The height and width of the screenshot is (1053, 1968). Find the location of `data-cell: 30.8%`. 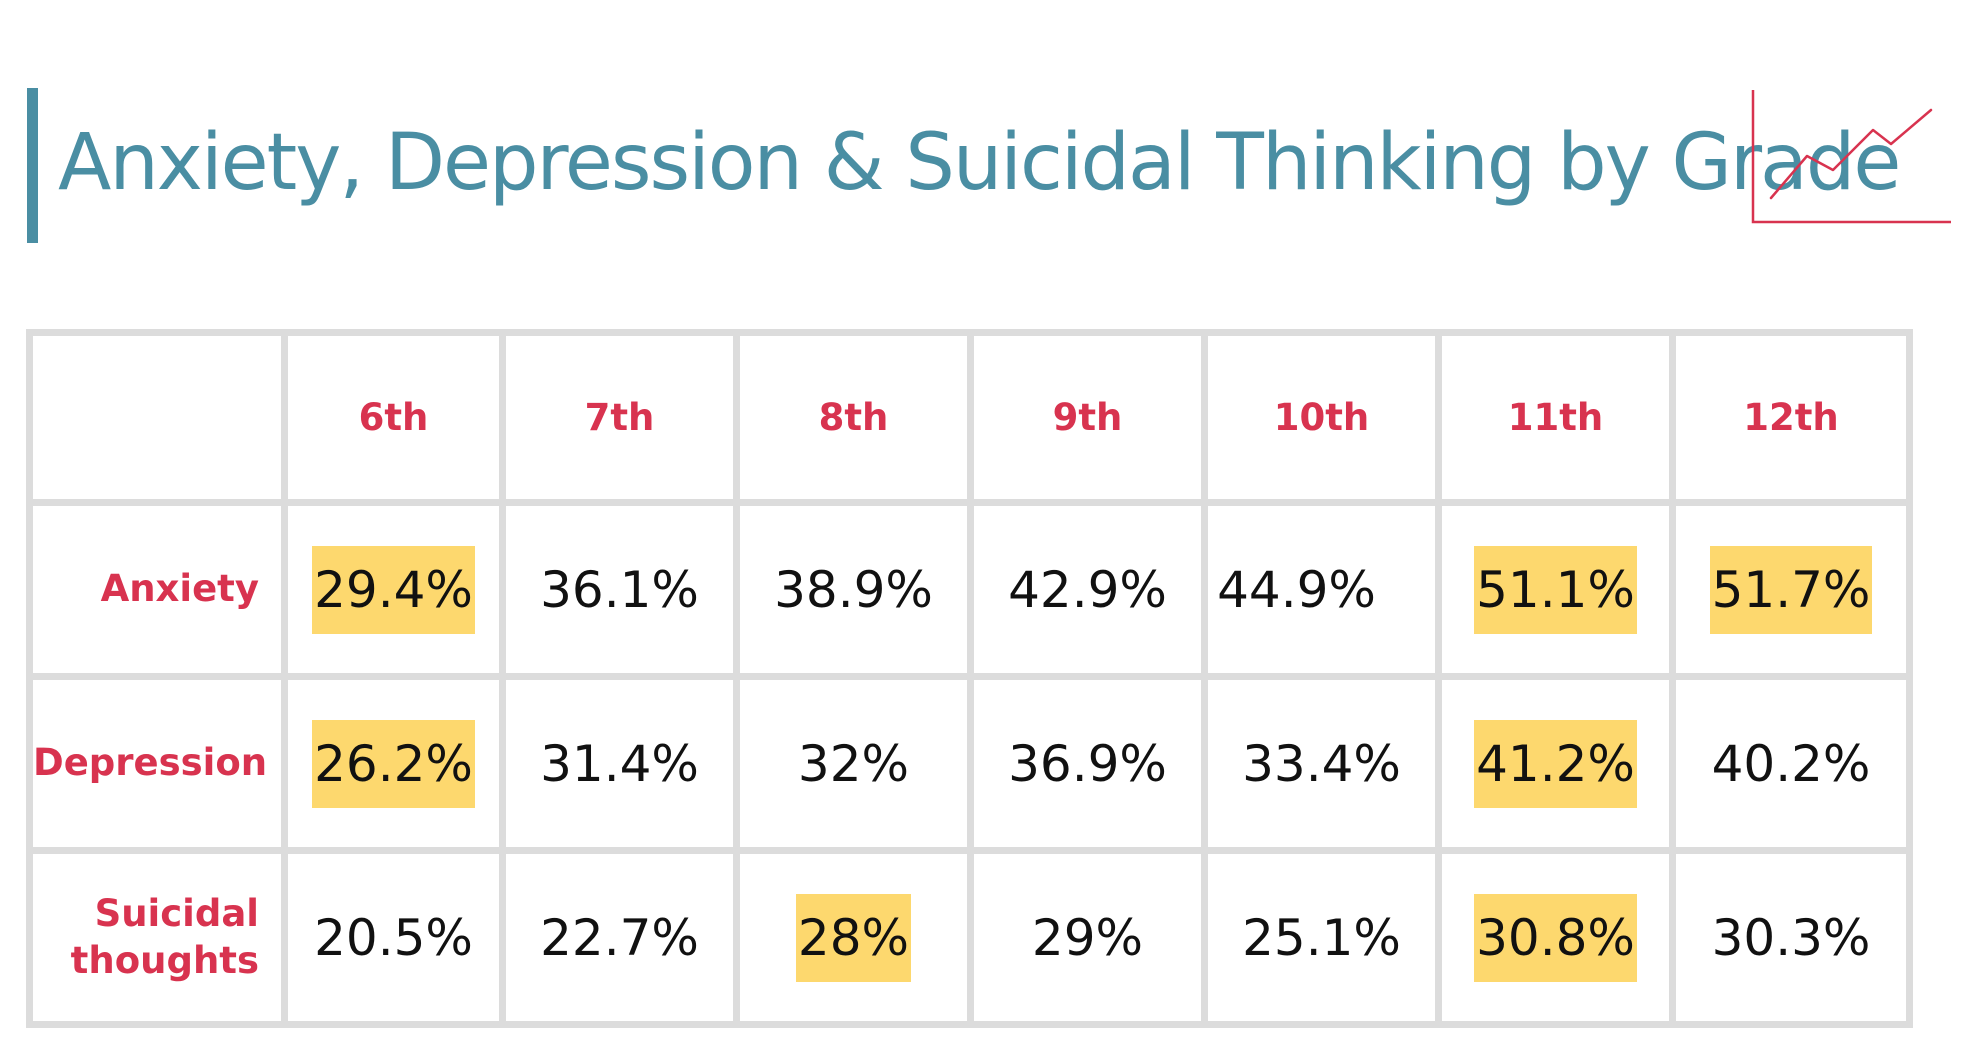

data-cell: 30.8% is located at coordinates (1555, 937).